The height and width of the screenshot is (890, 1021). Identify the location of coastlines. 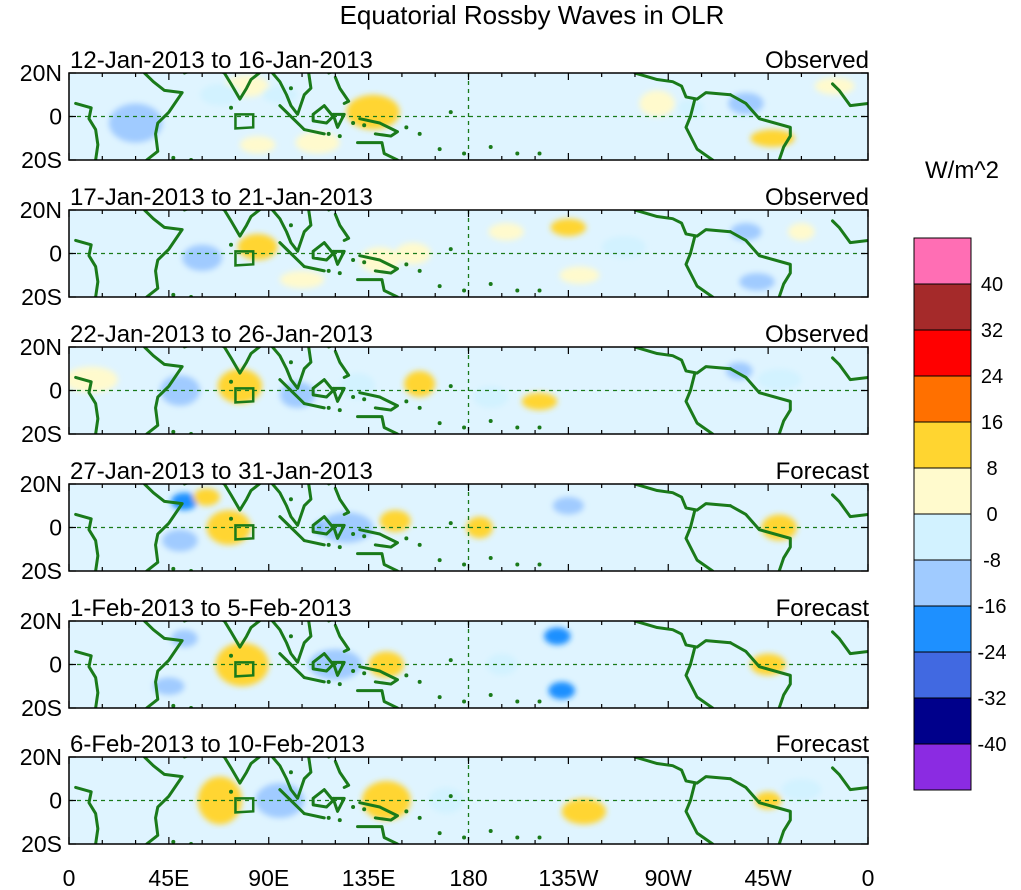
(471, 664).